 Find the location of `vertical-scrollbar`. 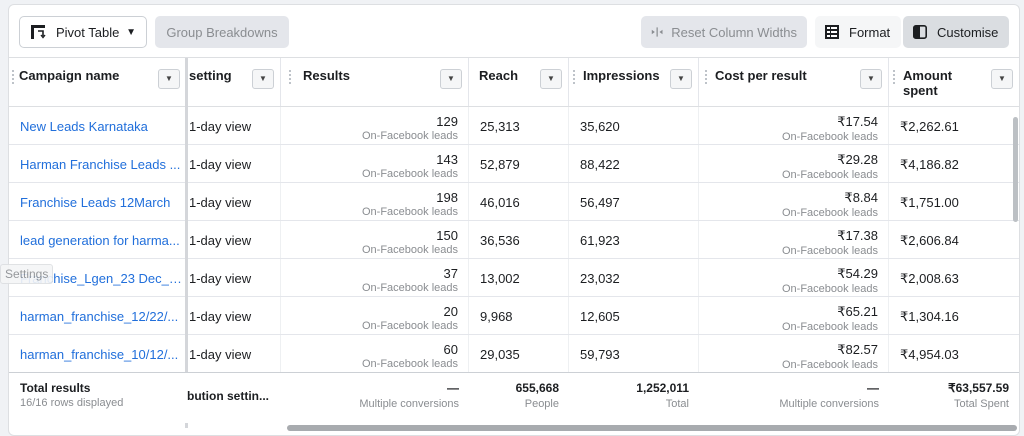

vertical-scrollbar is located at coordinates (1015, 169).